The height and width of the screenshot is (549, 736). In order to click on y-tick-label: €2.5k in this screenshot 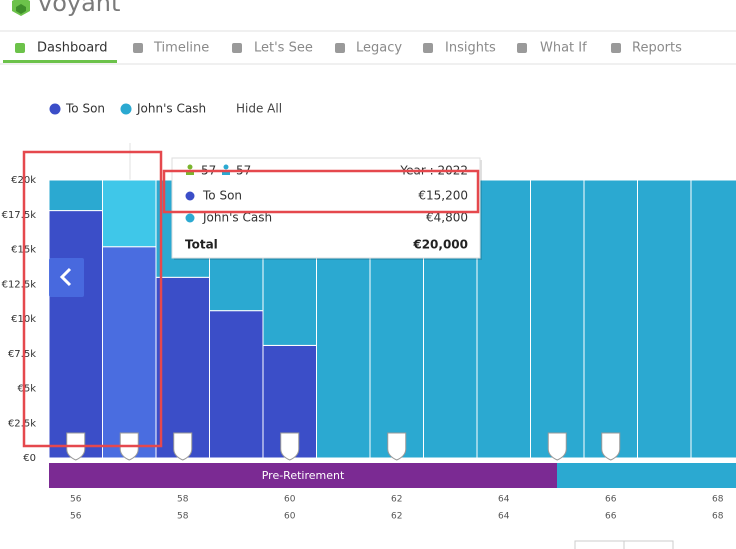, I will do `click(22, 423)`.